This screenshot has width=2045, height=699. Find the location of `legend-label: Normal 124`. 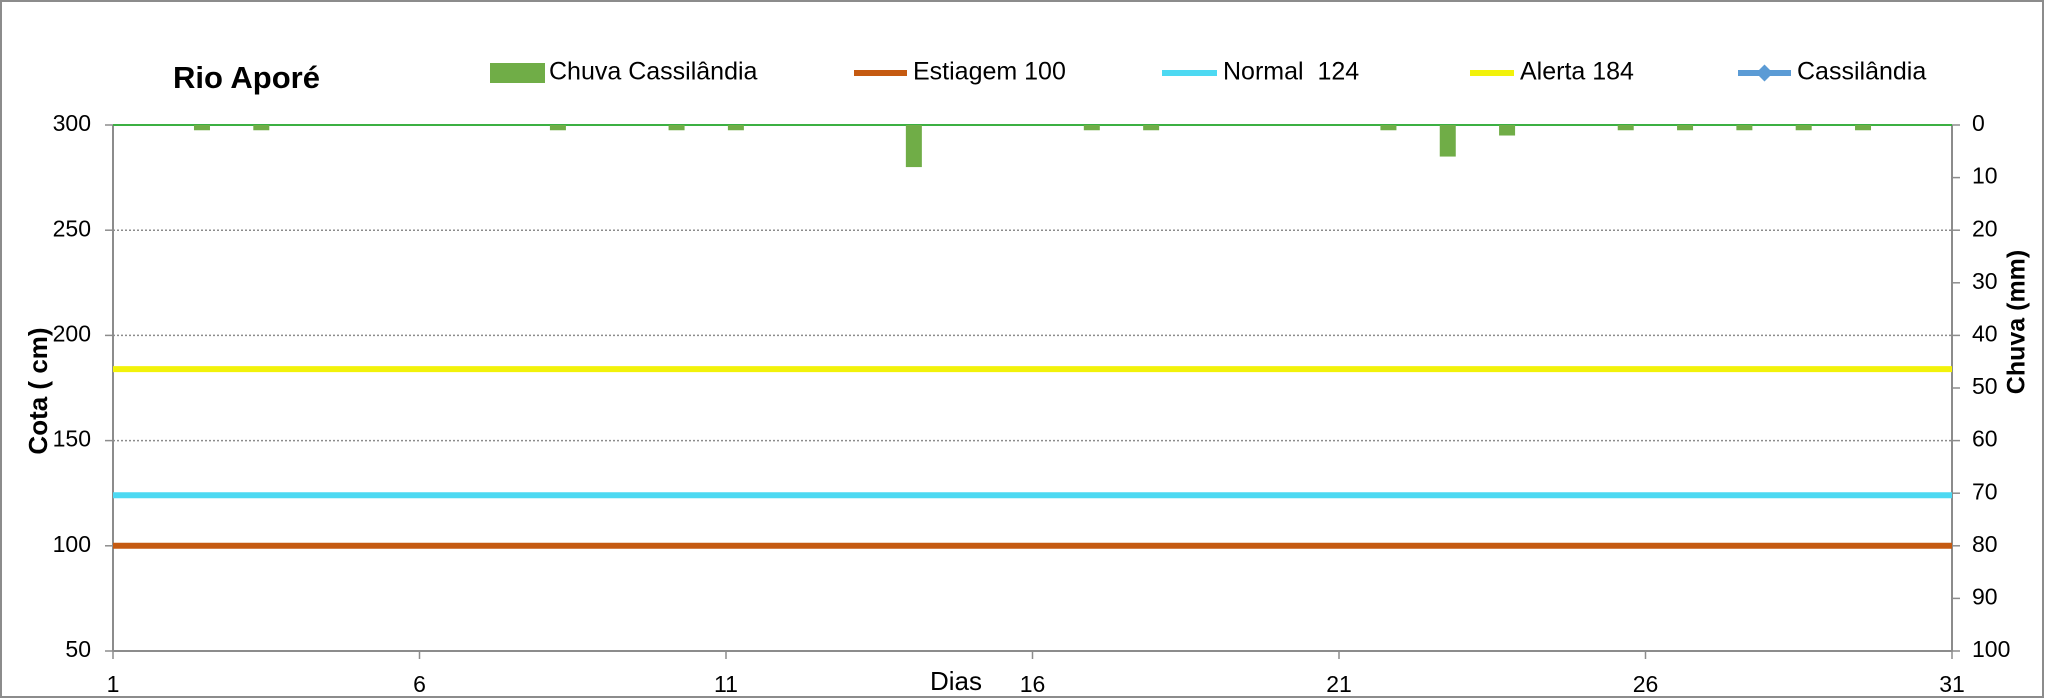

legend-label: Normal 124 is located at coordinates (1291, 72).